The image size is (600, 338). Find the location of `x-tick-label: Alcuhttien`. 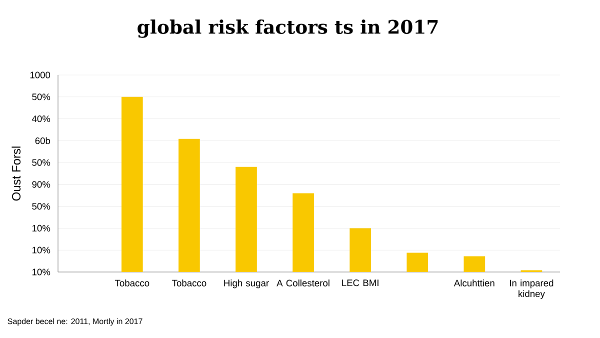

x-tick-label: Alcuhttien is located at coordinates (474, 283).